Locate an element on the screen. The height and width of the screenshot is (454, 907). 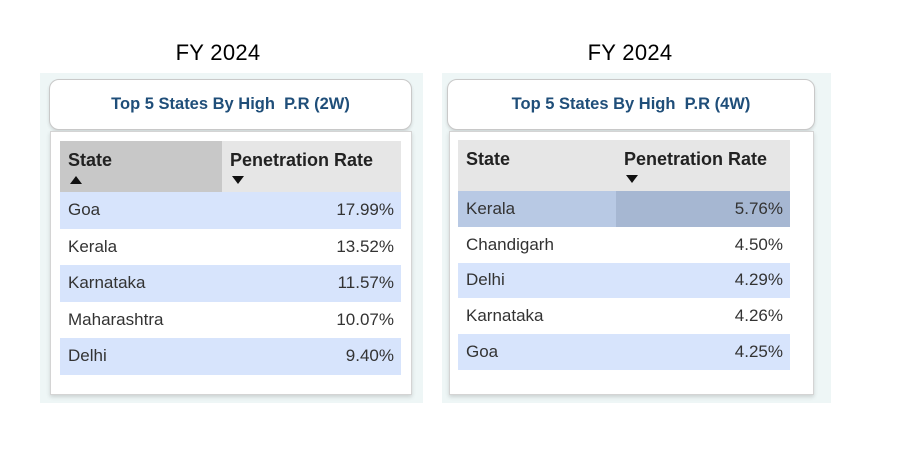
table-header-left: State Penetration Rate is located at coordinates (230, 166).